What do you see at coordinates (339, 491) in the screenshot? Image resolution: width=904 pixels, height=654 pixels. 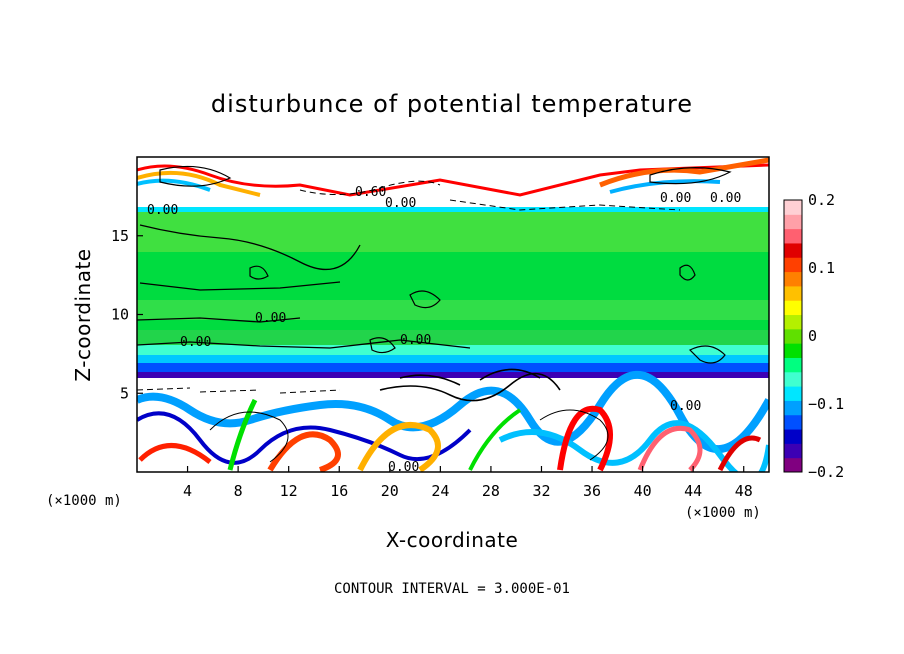 I see `x-tick-label: 16` at bounding box center [339, 491].